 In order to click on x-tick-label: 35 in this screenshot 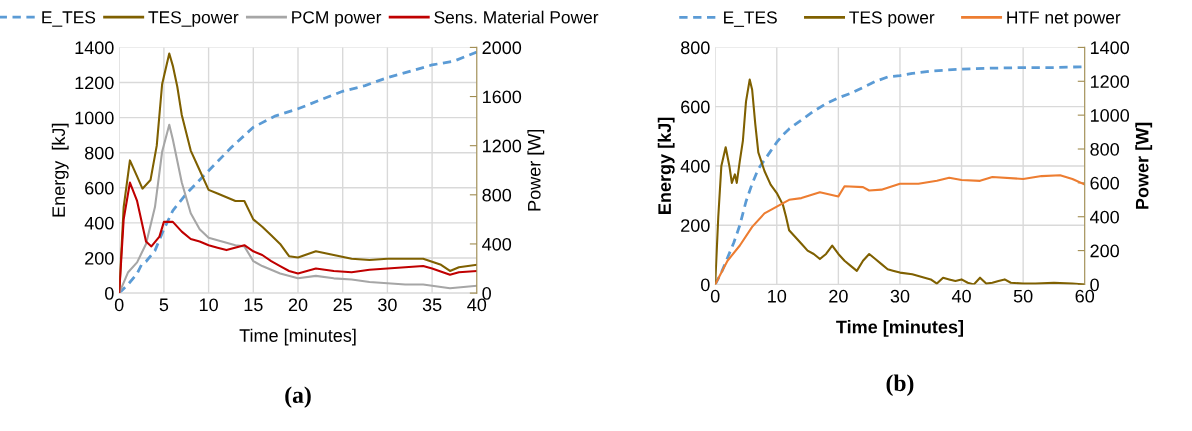, I will do `click(432, 305)`.